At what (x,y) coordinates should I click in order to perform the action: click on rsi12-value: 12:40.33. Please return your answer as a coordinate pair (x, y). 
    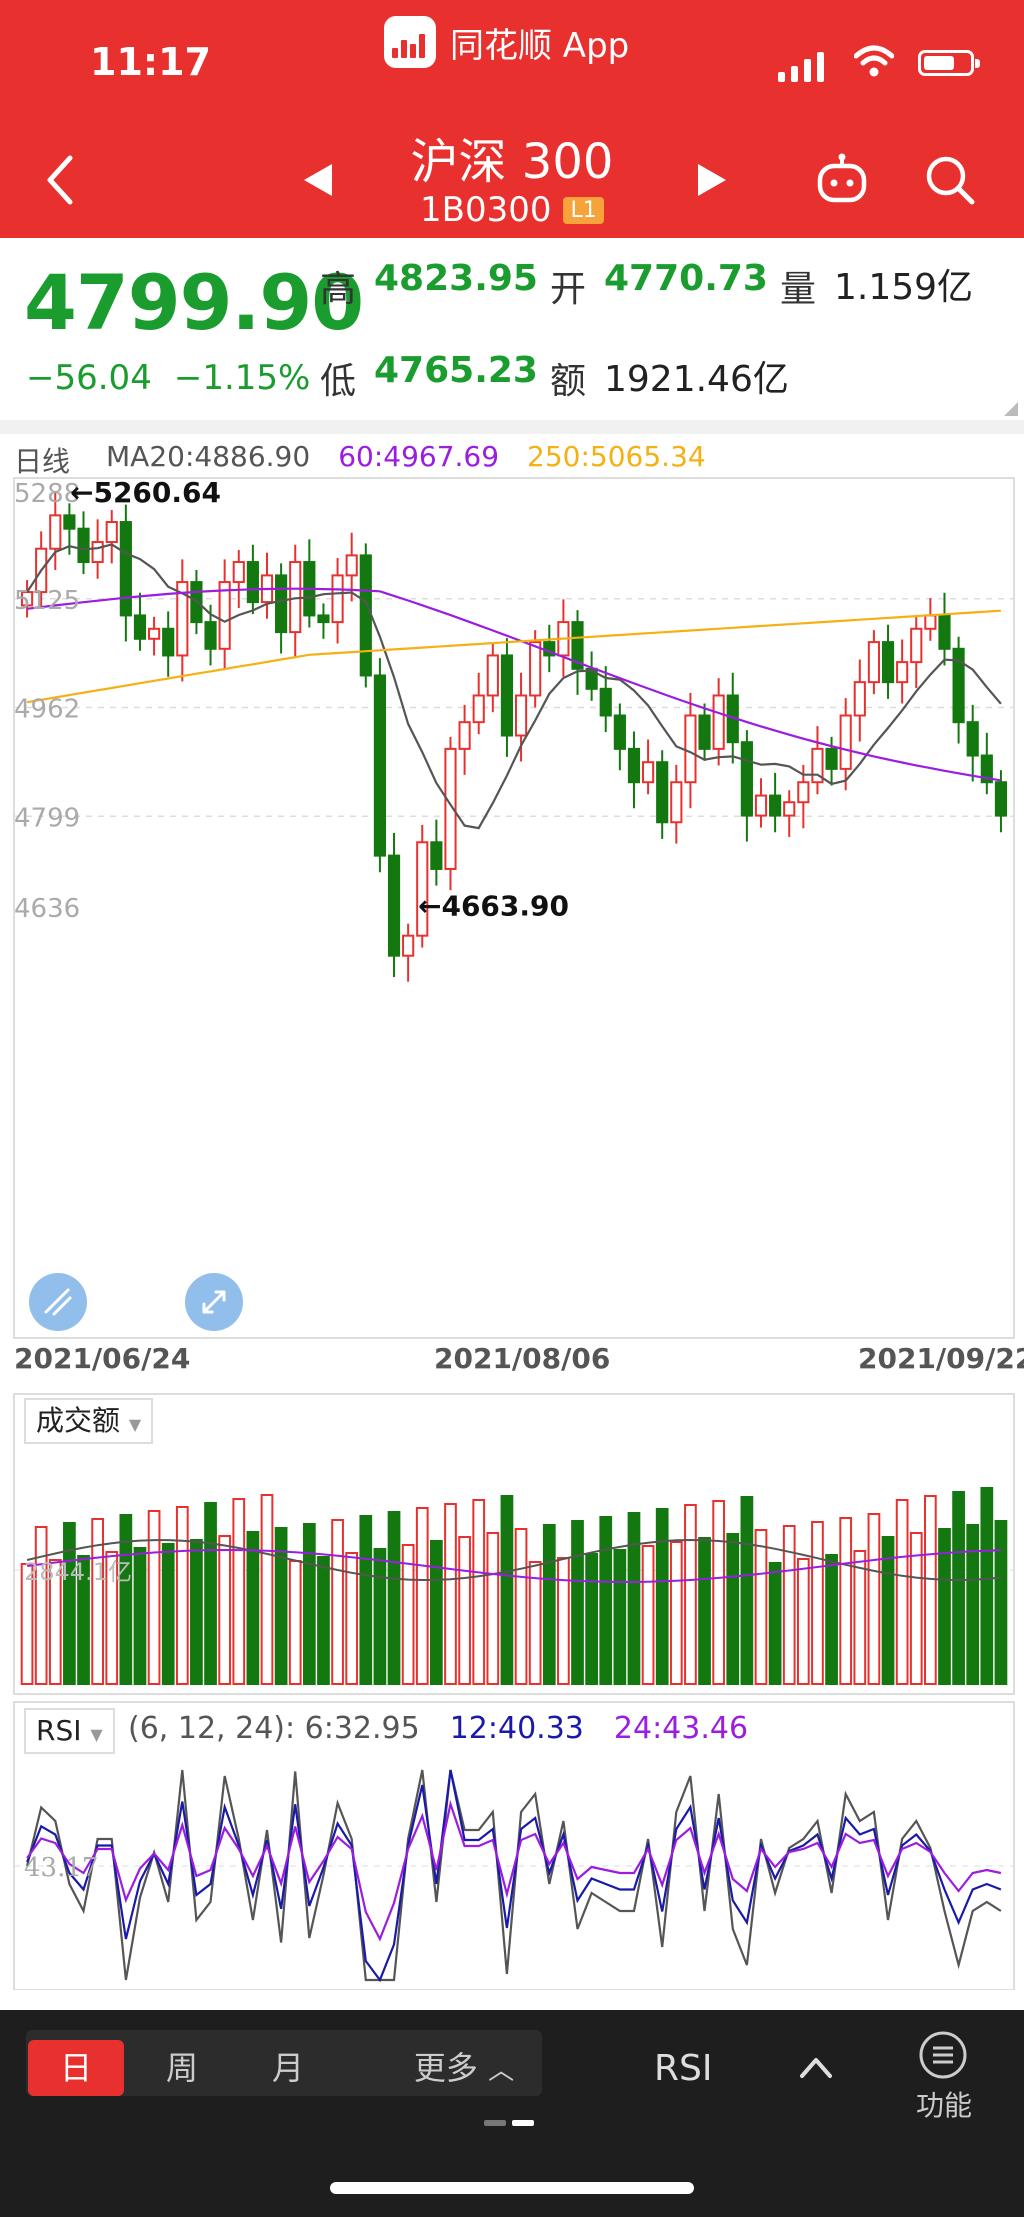
    Looking at the image, I should click on (516, 1728).